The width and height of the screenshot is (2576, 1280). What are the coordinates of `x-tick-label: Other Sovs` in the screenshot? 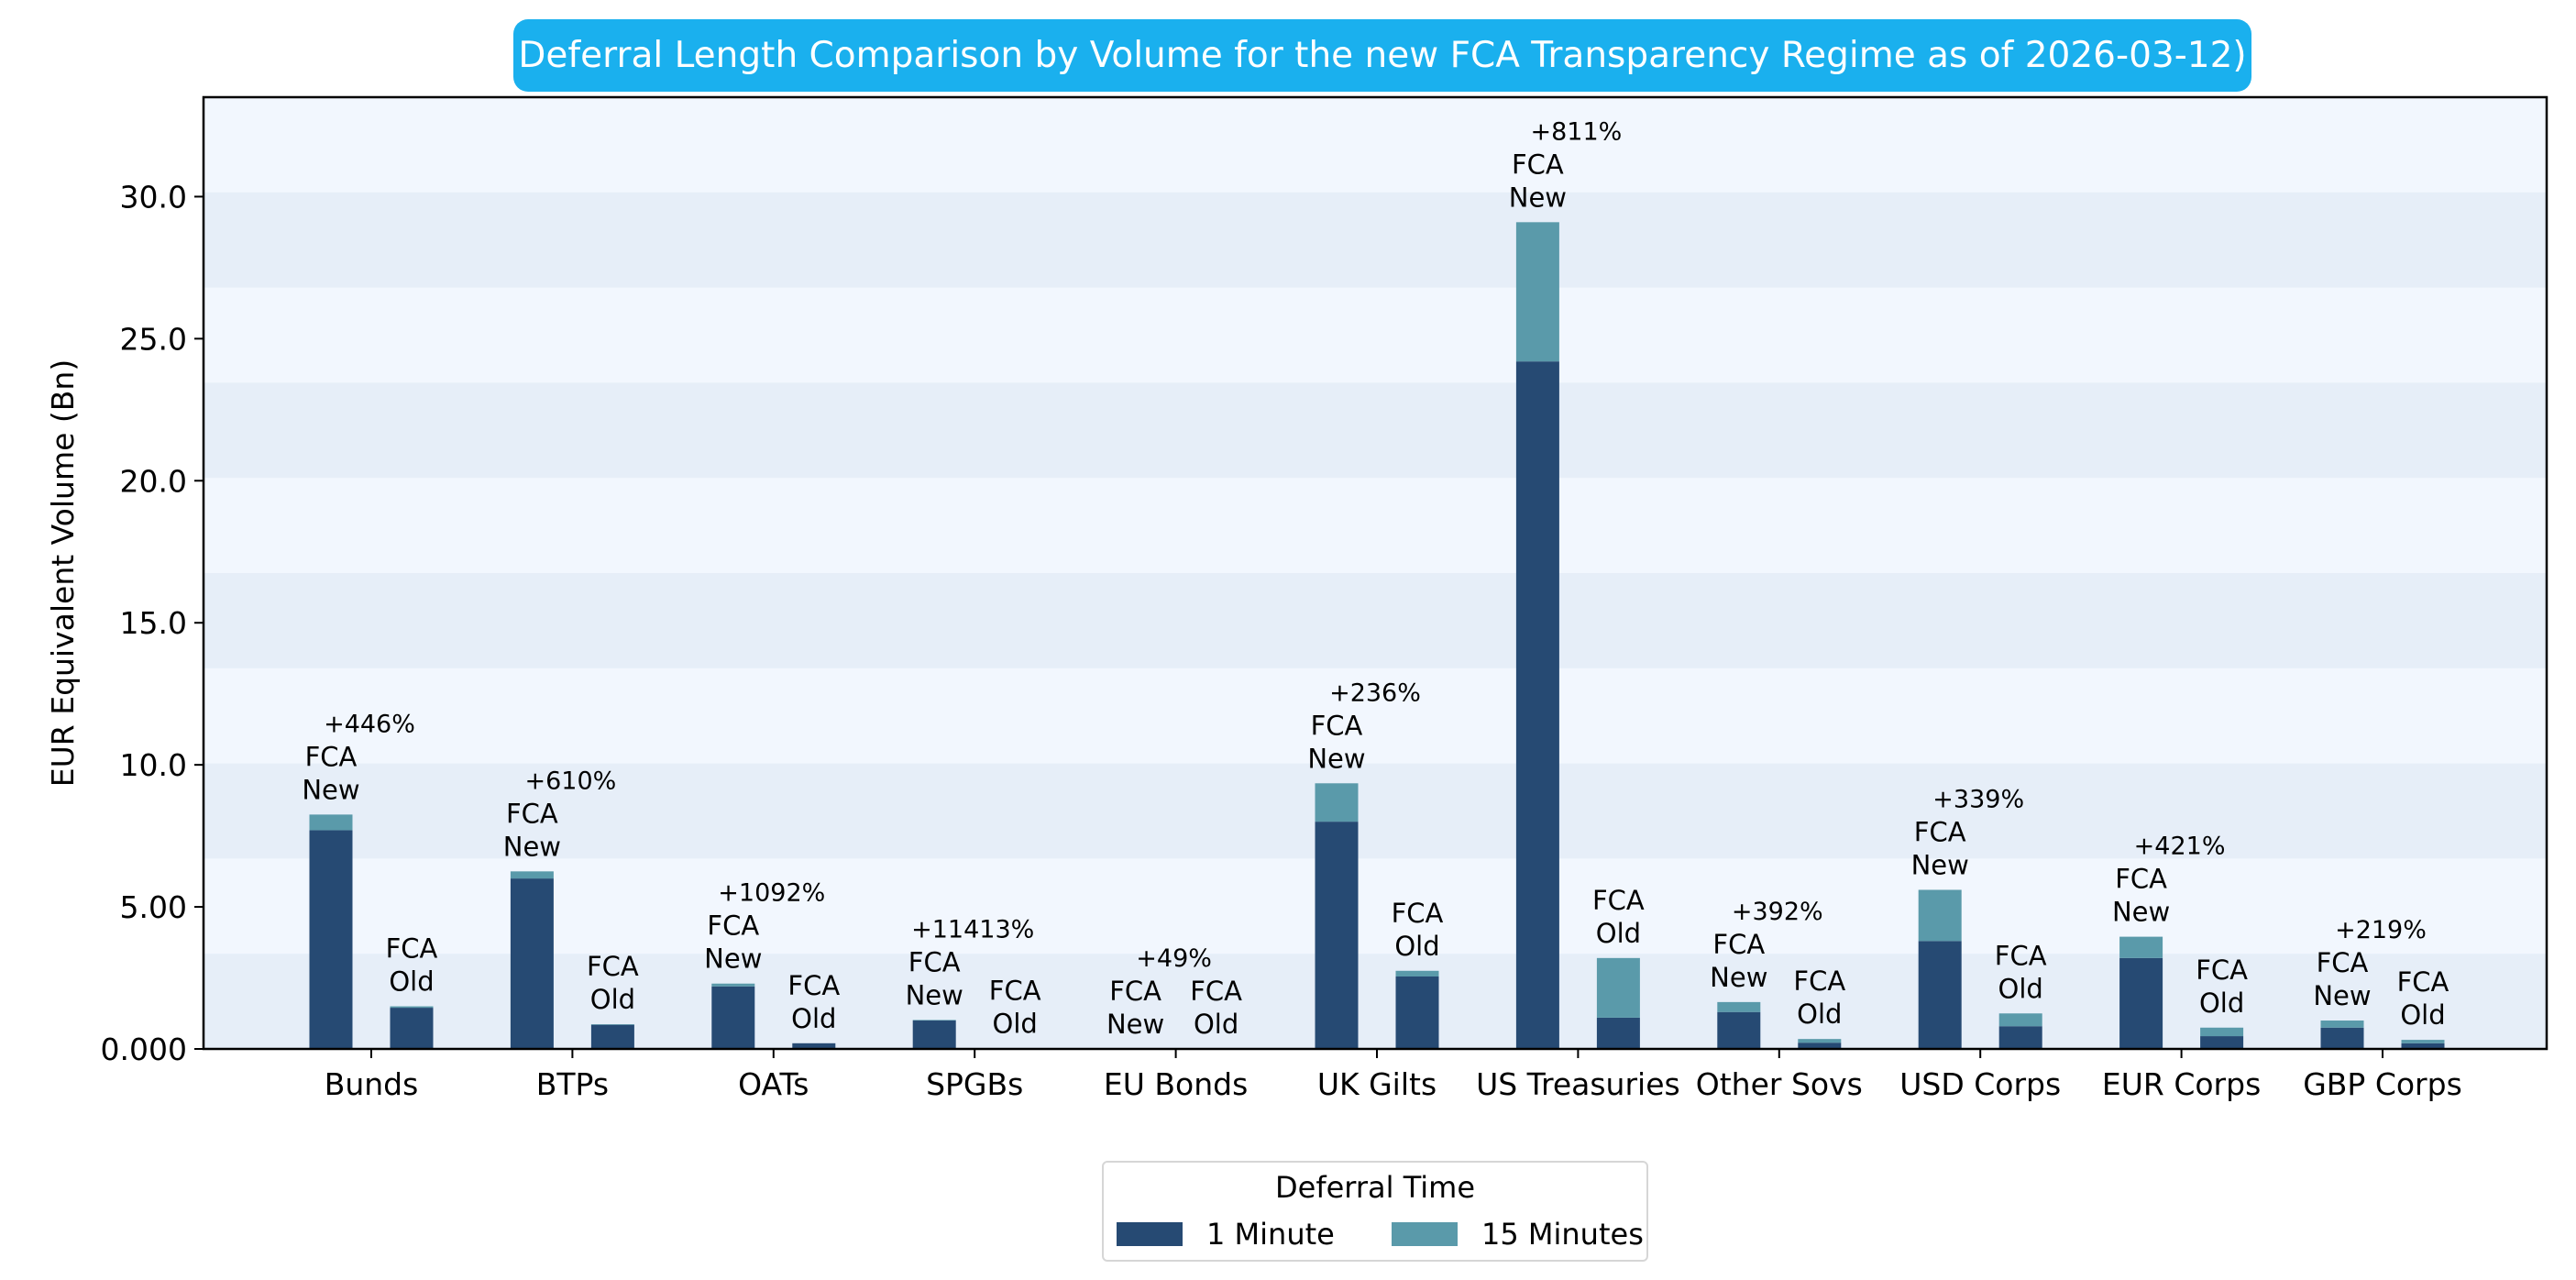 It's located at (1779, 1084).